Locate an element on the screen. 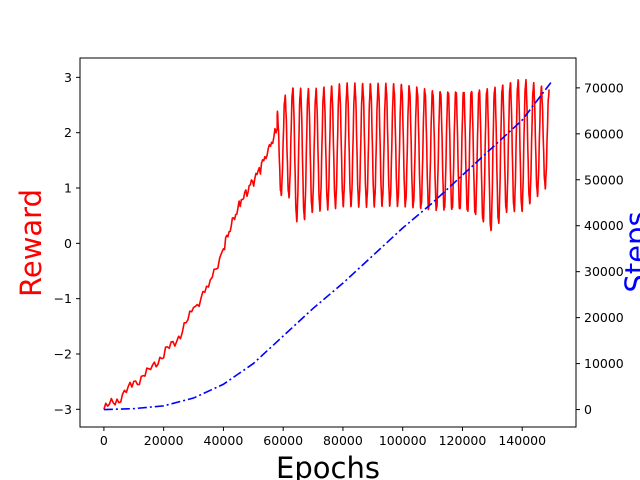 The height and width of the screenshot is (480, 640). y-left-tick-label: −1 is located at coordinates (63, 298).